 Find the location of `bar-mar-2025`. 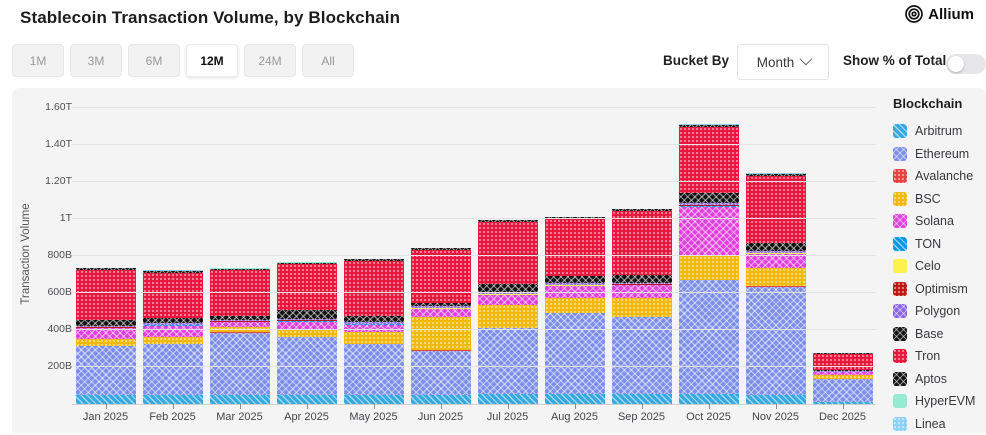

bar-mar-2025 is located at coordinates (240, 336).